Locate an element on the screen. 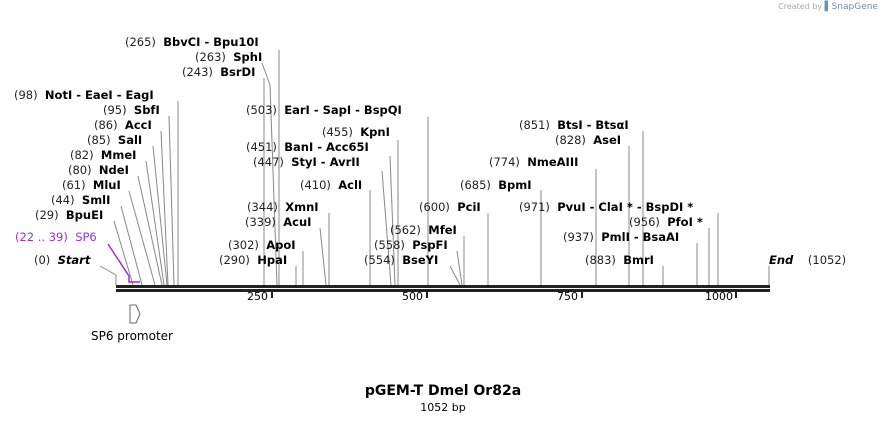 The height and width of the screenshot is (423, 886). site-position: (600) is located at coordinates (434, 207).